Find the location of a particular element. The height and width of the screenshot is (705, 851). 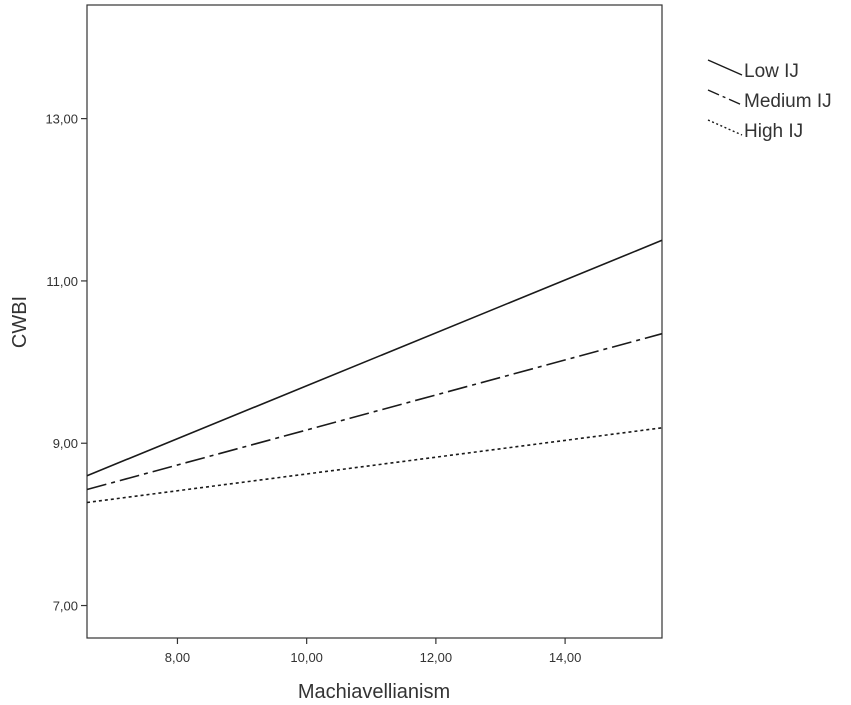

legend: Low IJ Medium IJ High IJ is located at coordinates (769, 100).